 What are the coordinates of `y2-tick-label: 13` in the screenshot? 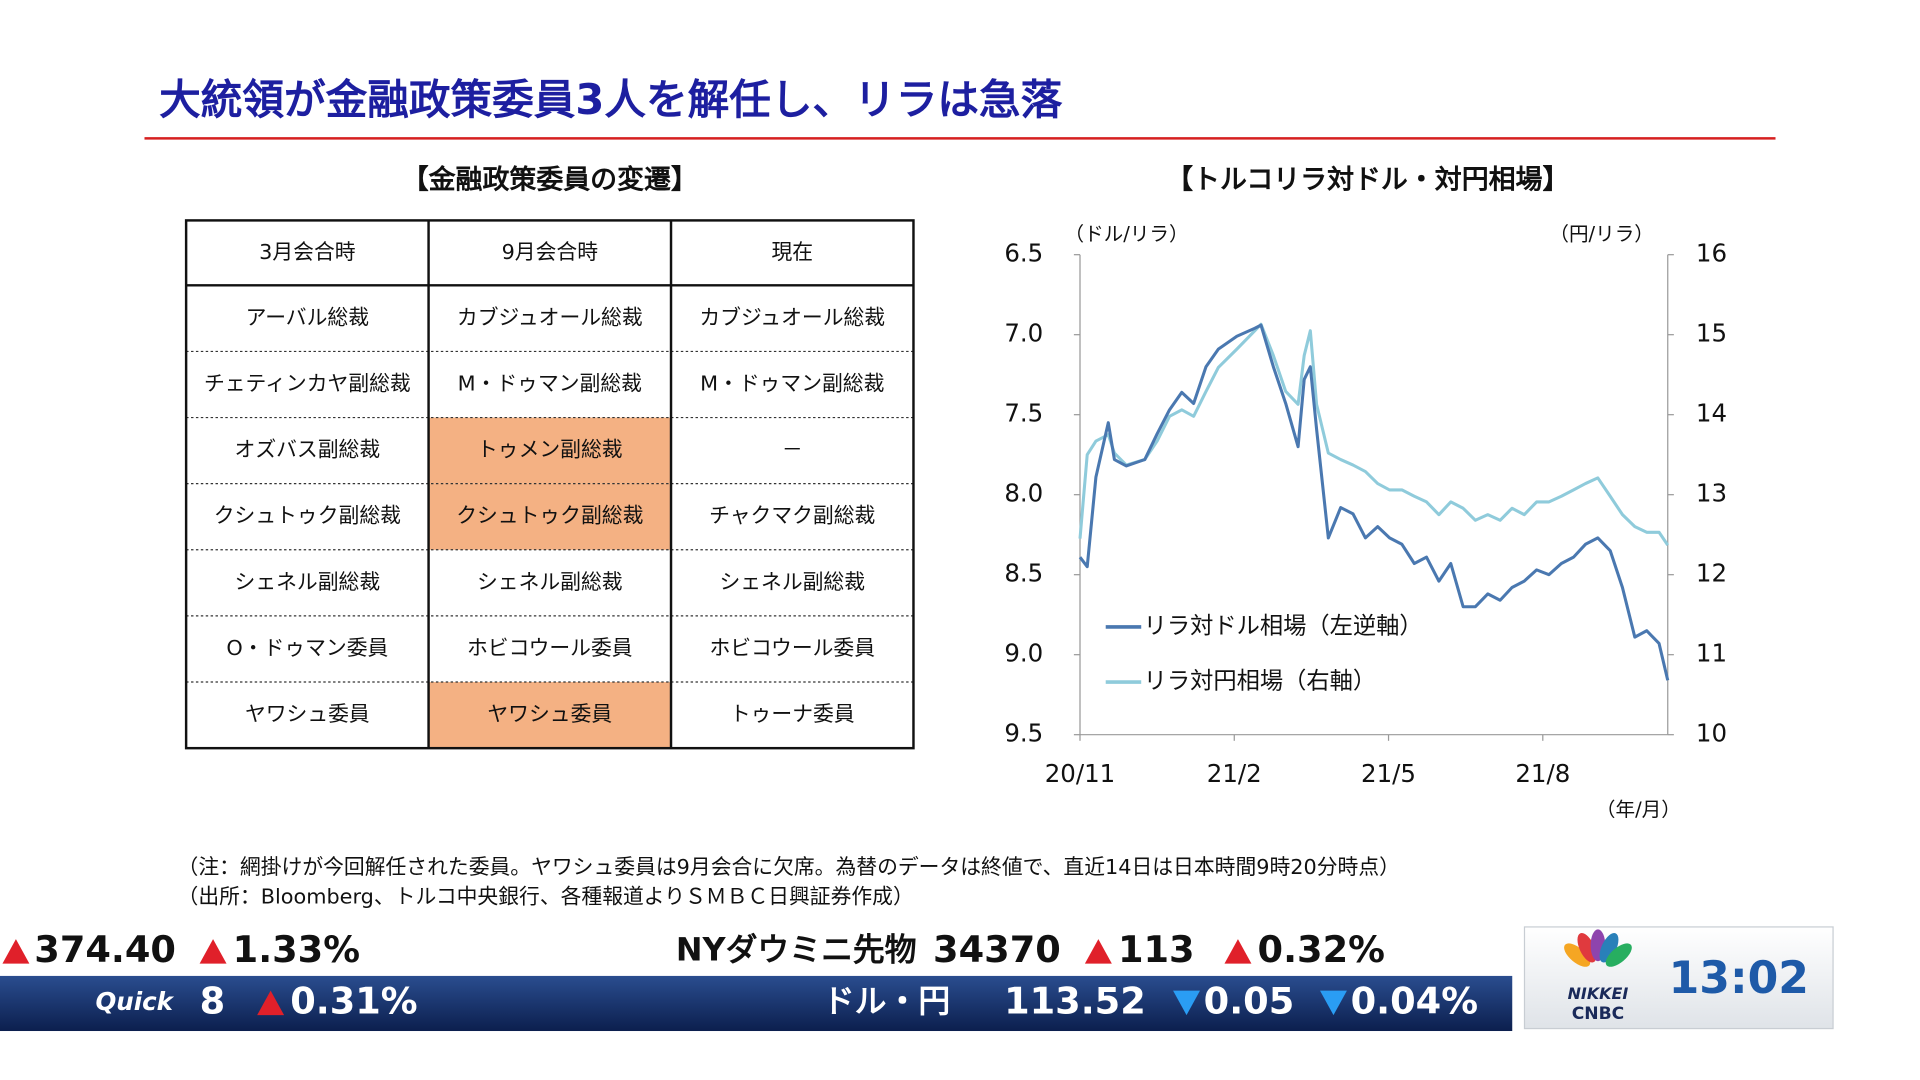 It's located at (1711, 493).